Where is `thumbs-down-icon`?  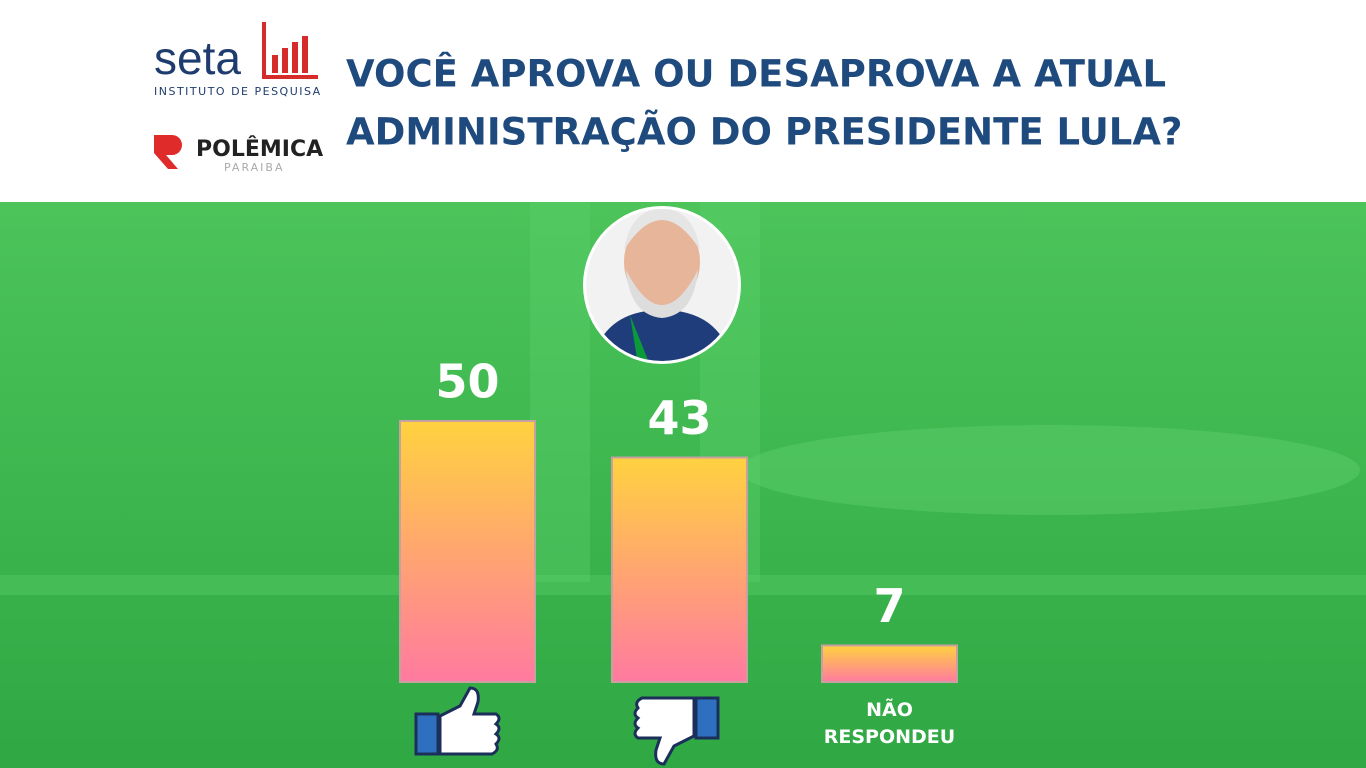 thumbs-down-icon is located at coordinates (676, 731).